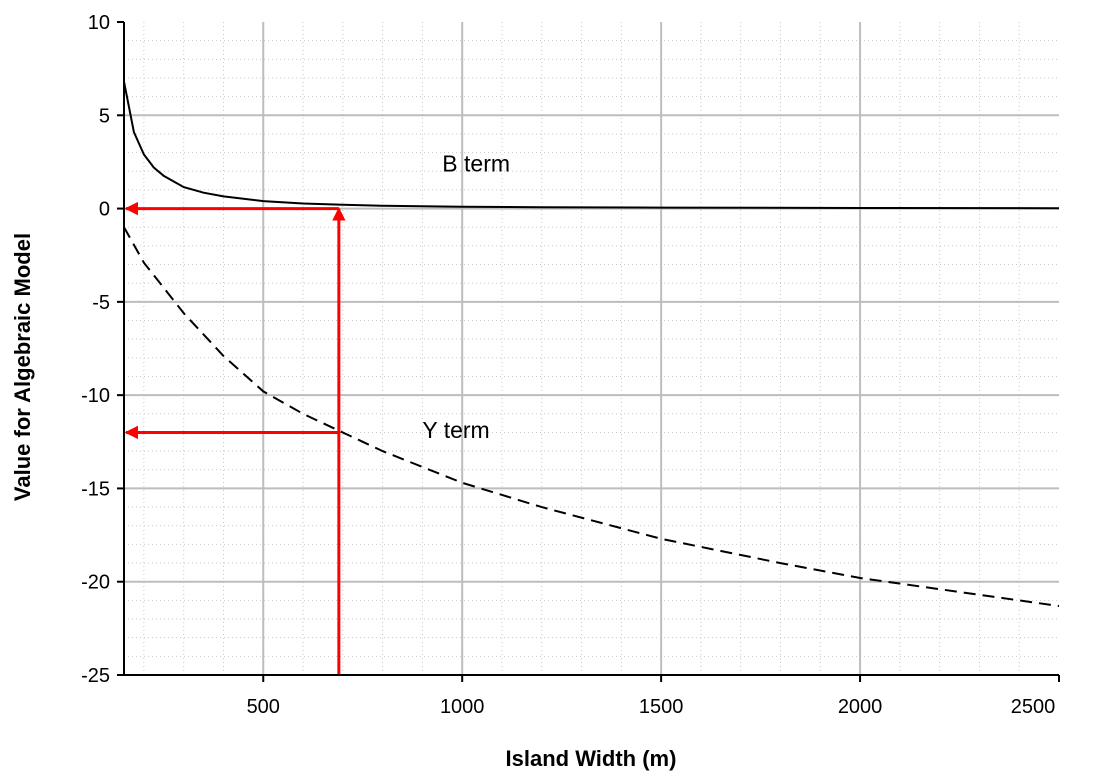 This screenshot has height=784, width=1093. Describe the element at coordinates (1033, 707) in the screenshot. I see `x-tick-label: 2500` at that location.